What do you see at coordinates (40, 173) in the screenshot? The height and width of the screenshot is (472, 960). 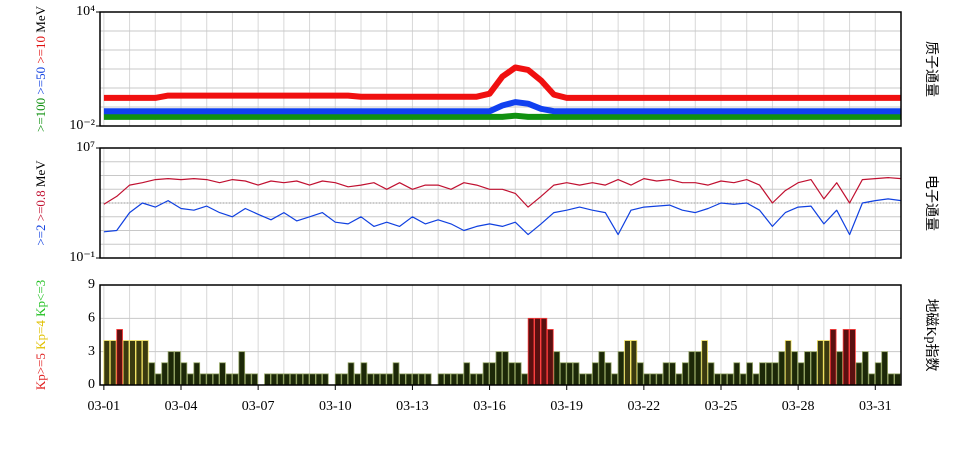 I see `y-axis-label-part: MeV` at bounding box center [40, 173].